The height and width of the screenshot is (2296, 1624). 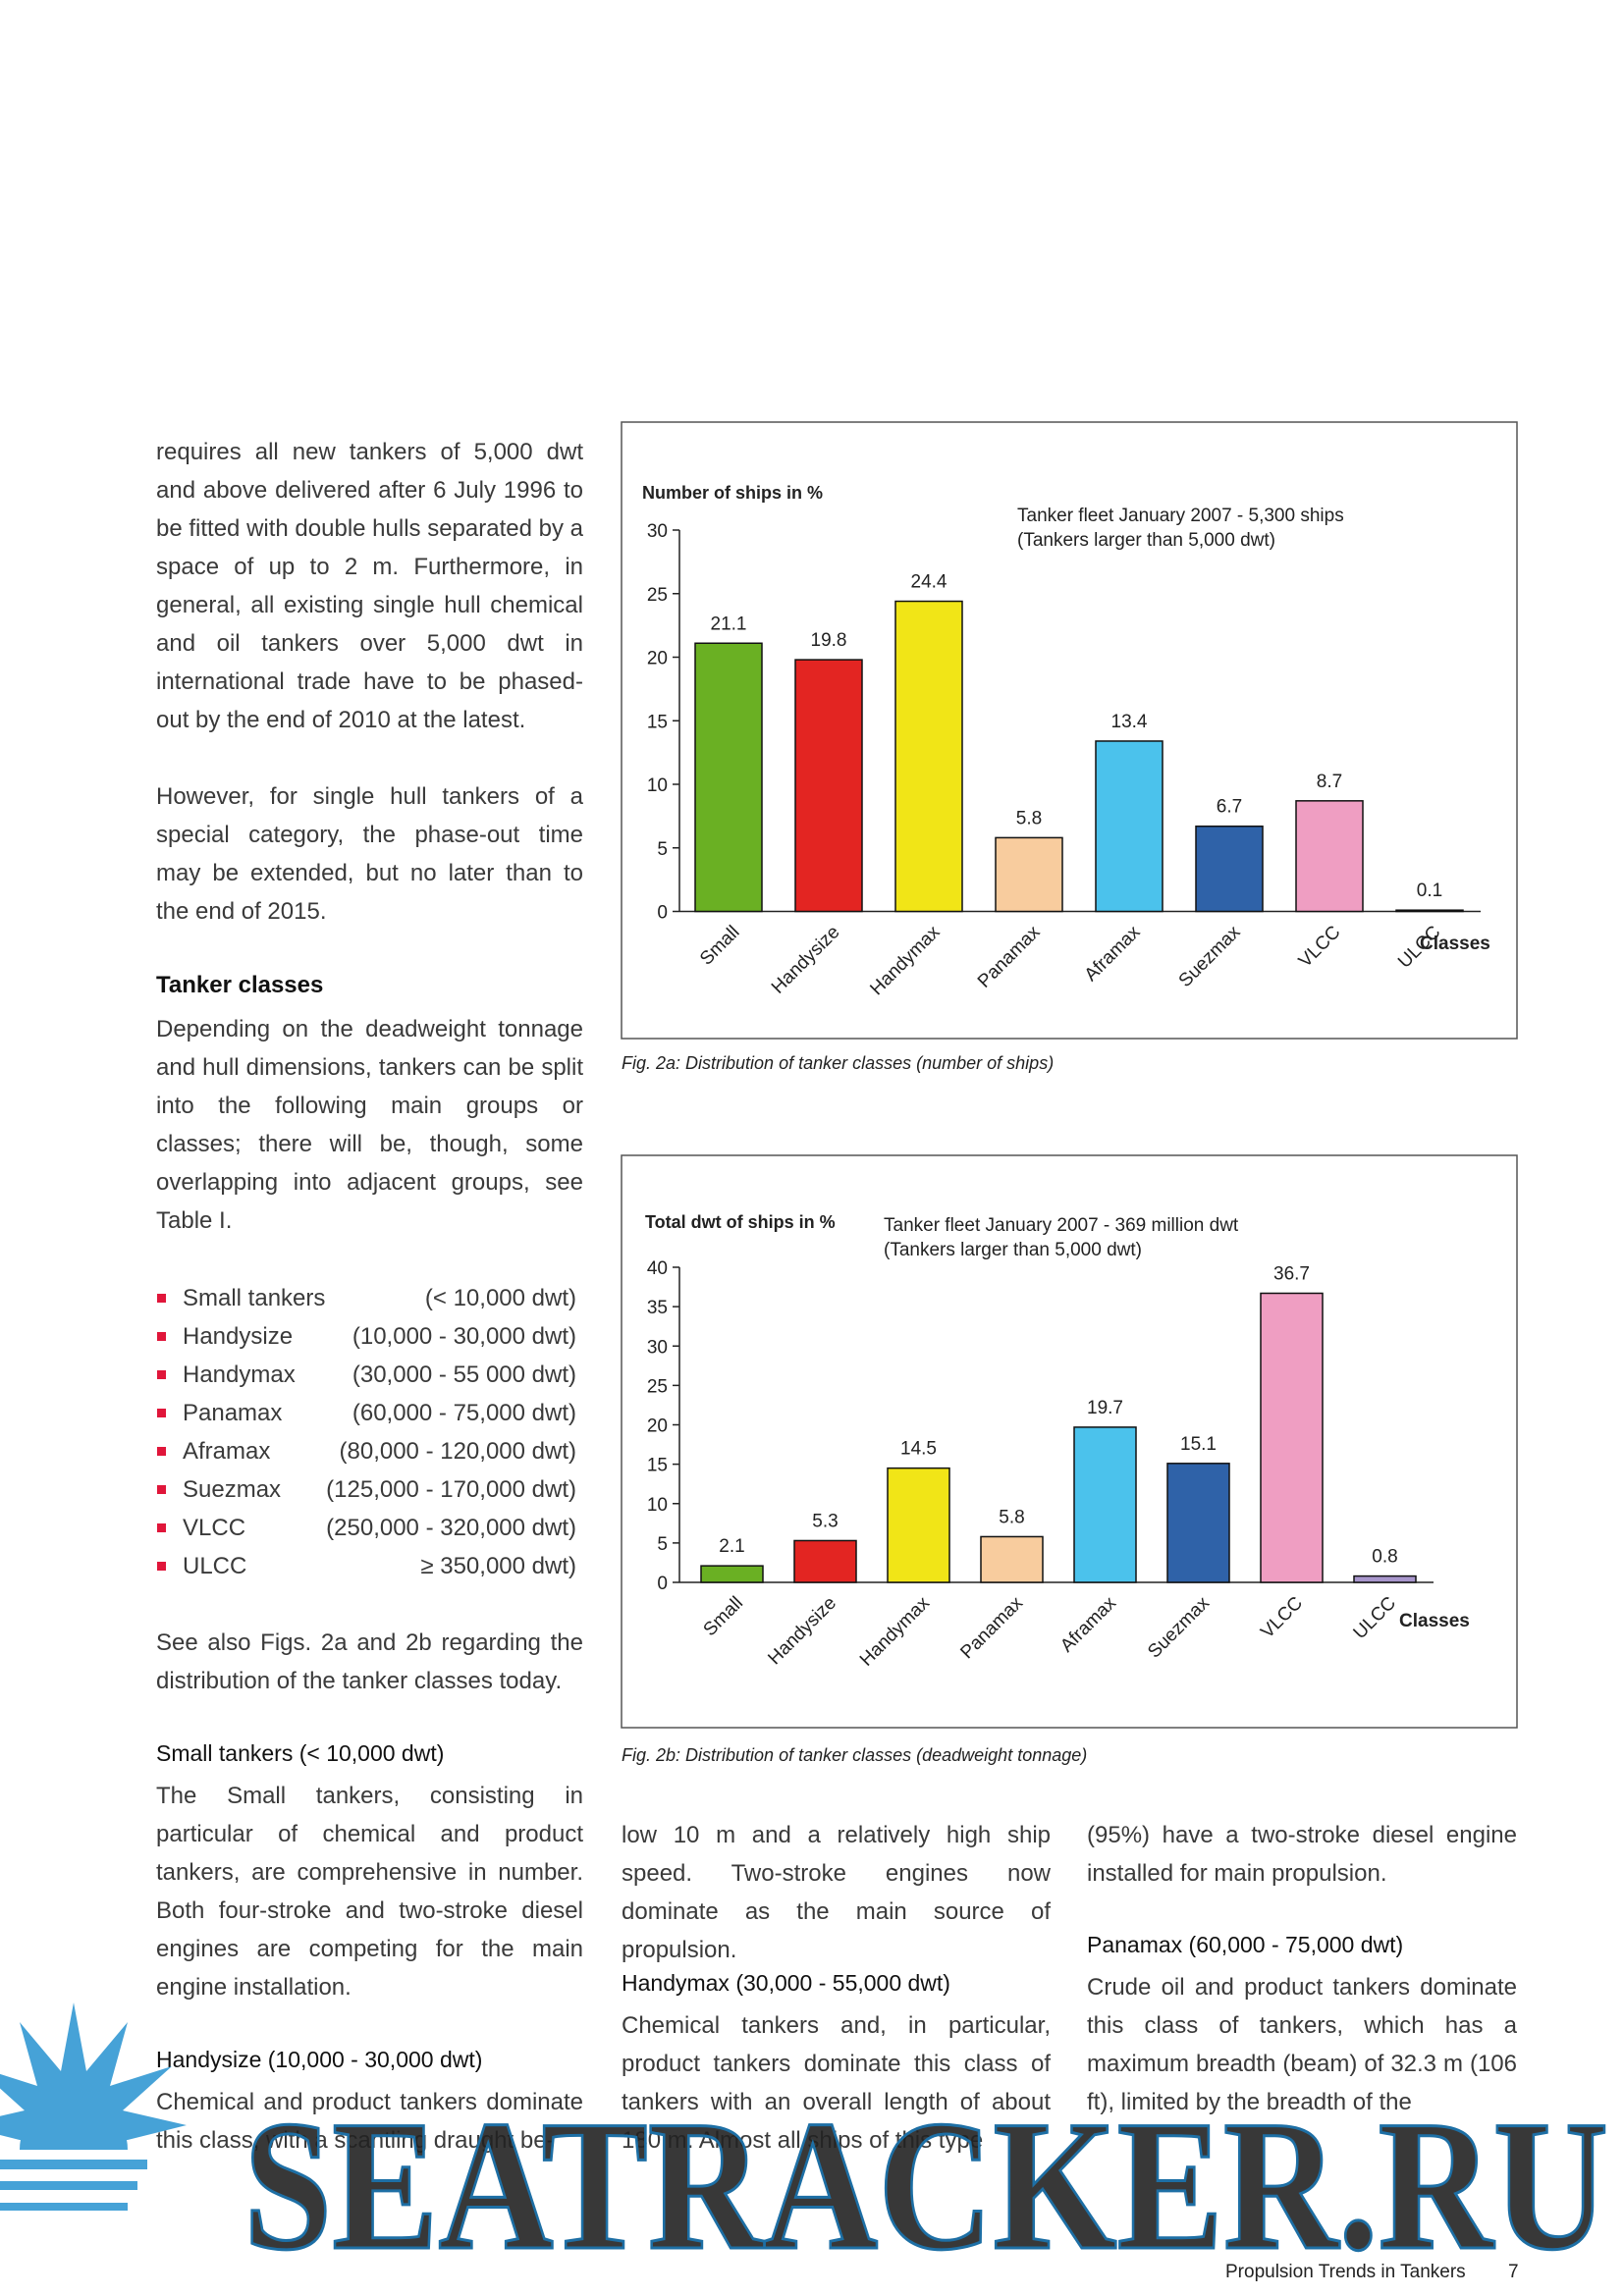 What do you see at coordinates (1375, 1618) in the screenshot?
I see `category-label: ULCC` at bounding box center [1375, 1618].